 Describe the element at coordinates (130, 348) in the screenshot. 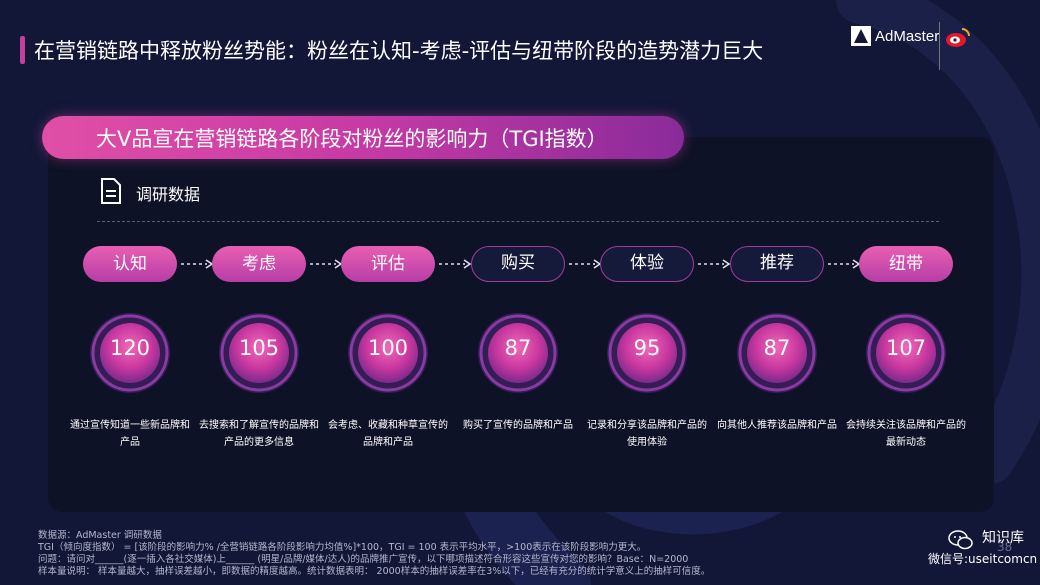

I see `tgi-value: 120` at that location.